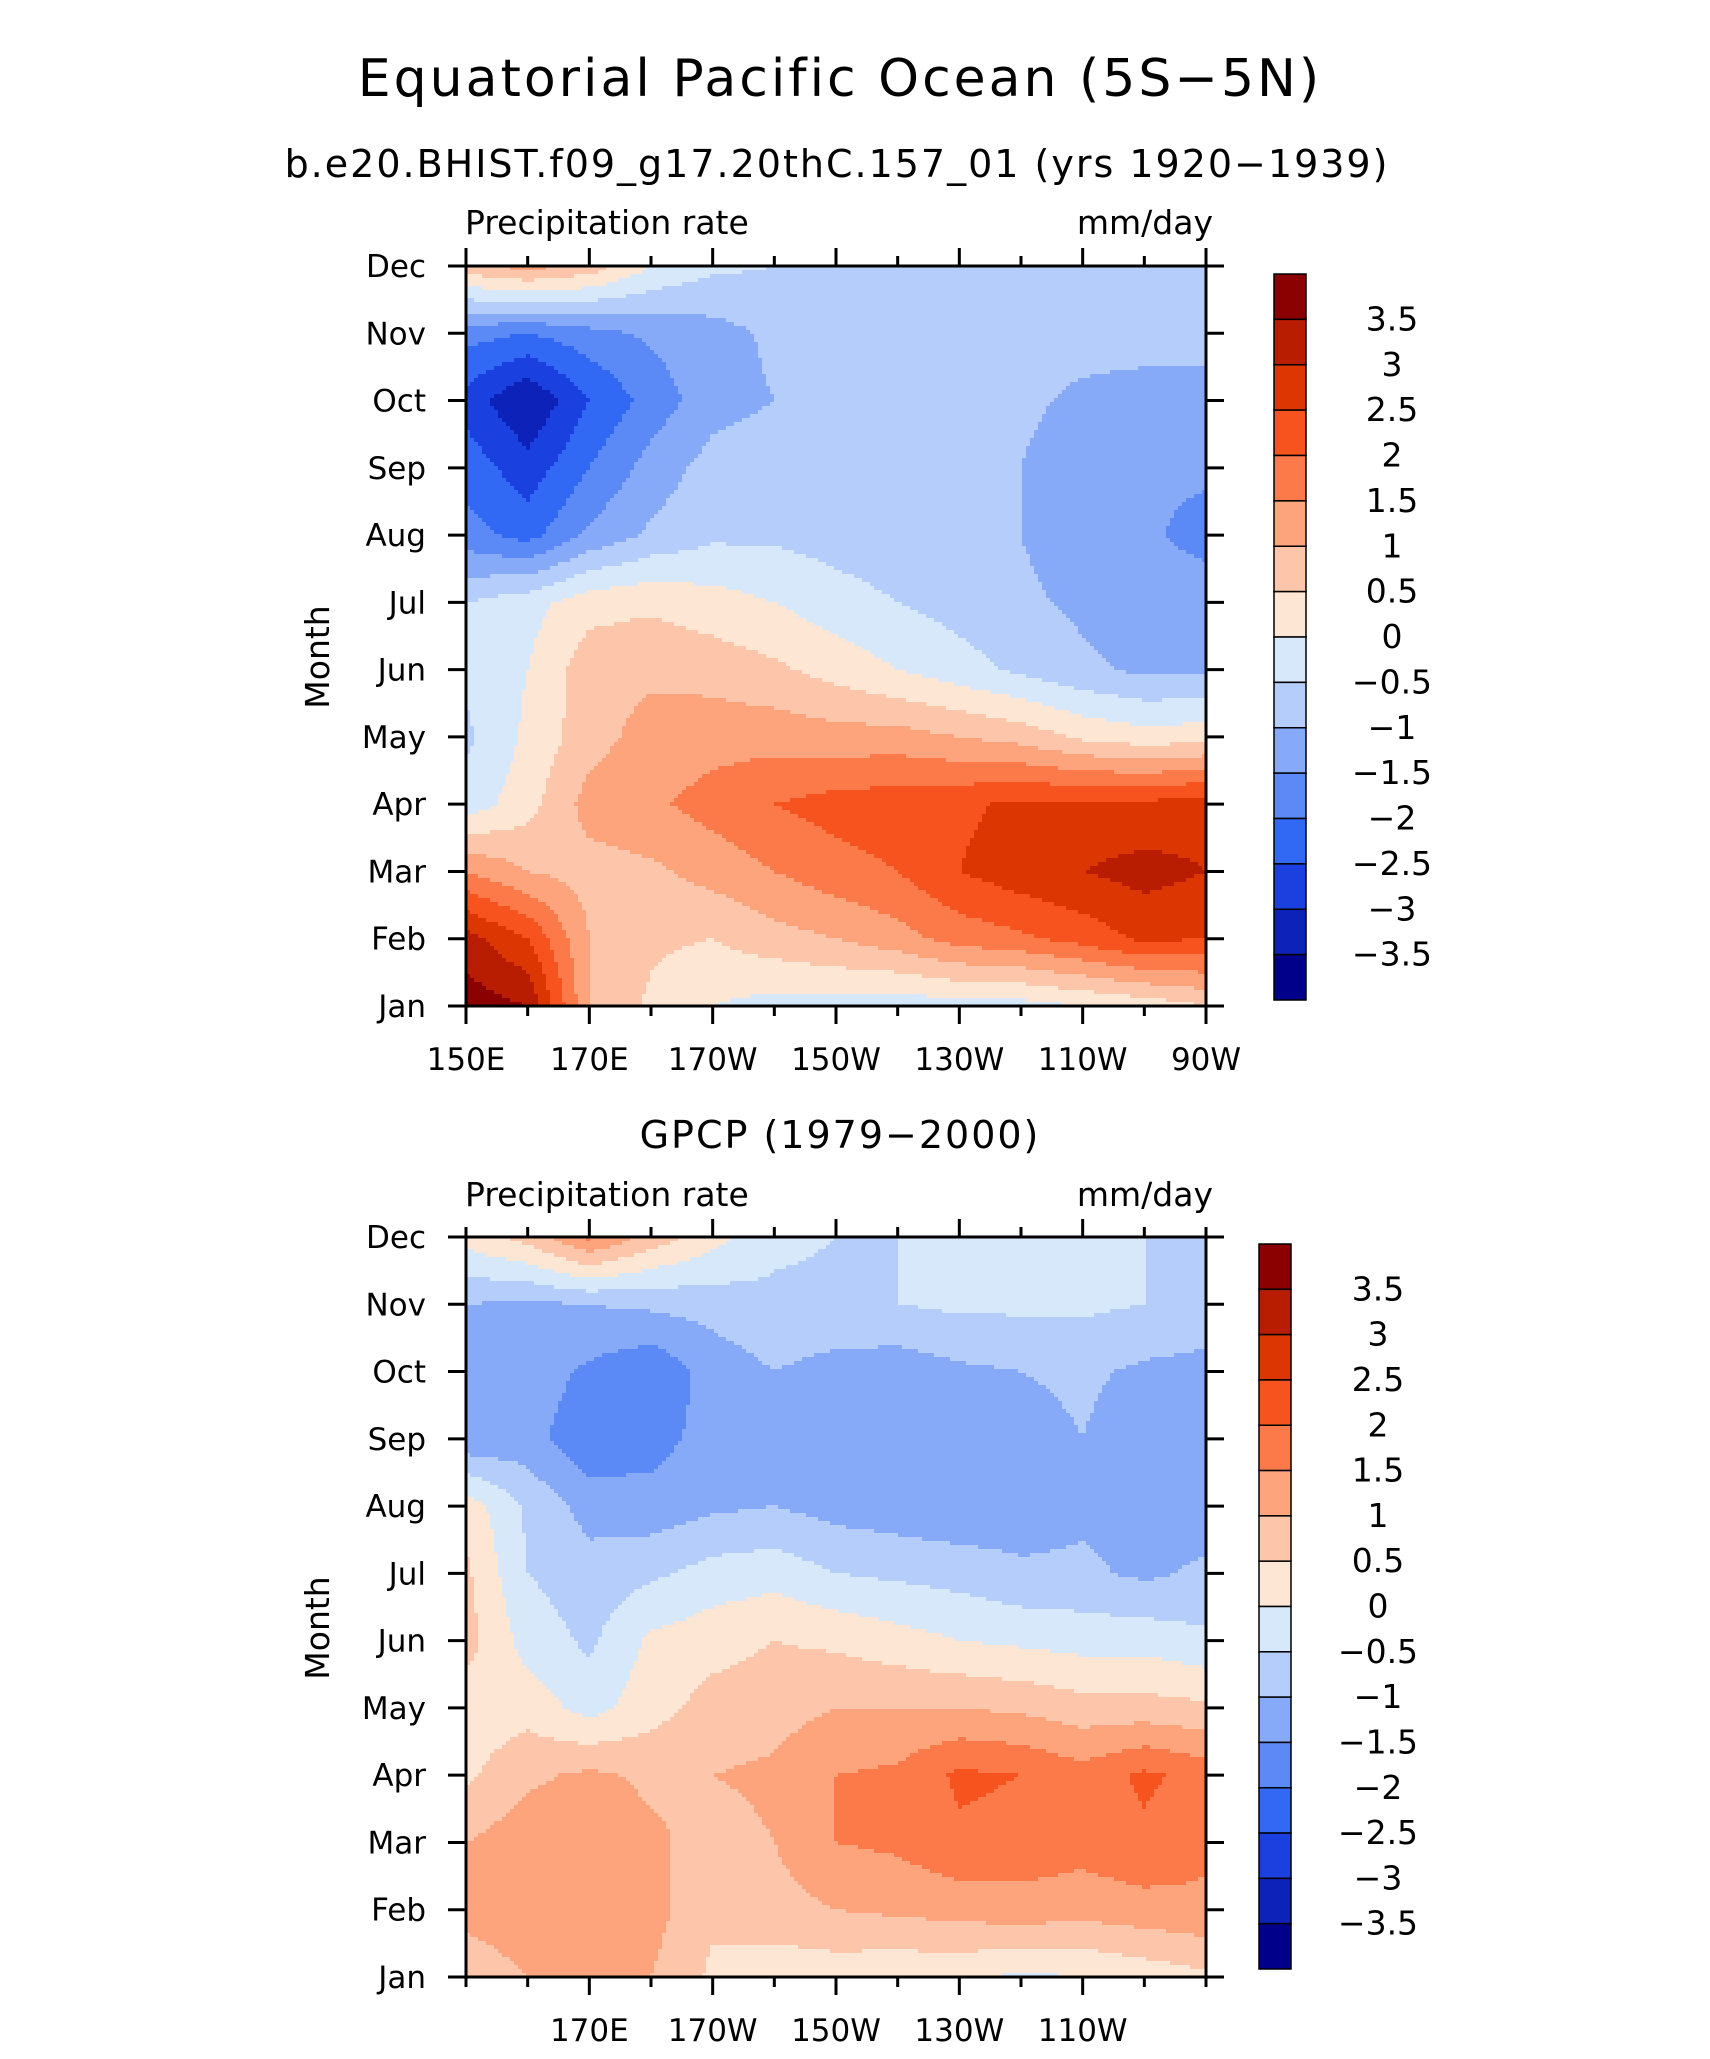  I want to click on colorbar-label: −3, so click(1378, 1877).